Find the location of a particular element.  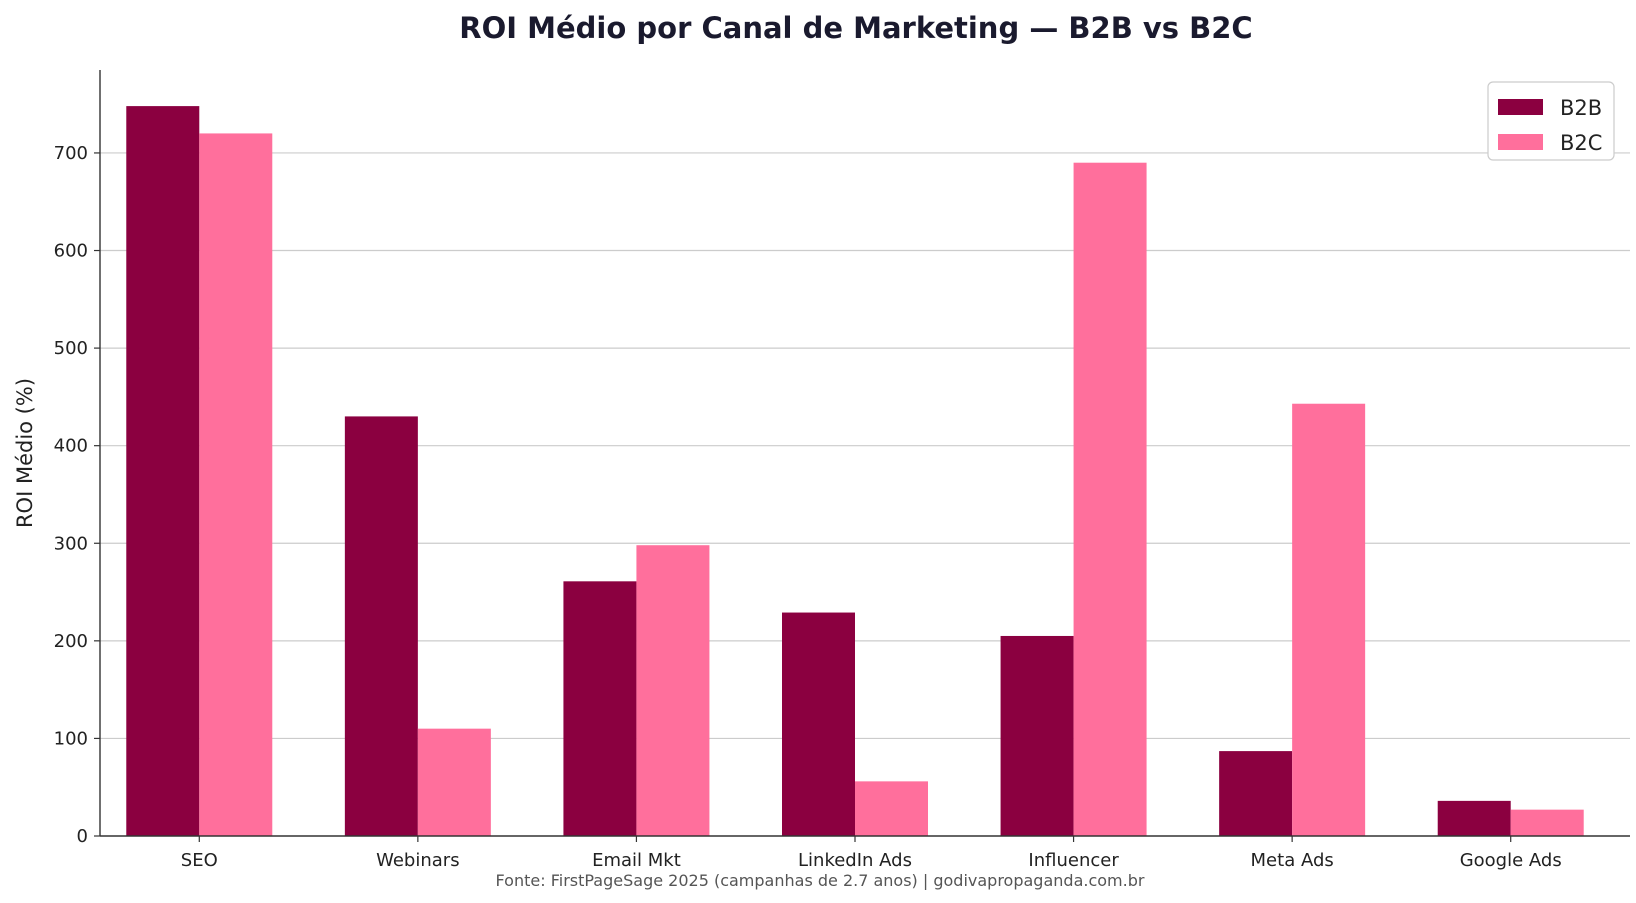

y-tick-label: 500 is located at coordinates (71, 348).